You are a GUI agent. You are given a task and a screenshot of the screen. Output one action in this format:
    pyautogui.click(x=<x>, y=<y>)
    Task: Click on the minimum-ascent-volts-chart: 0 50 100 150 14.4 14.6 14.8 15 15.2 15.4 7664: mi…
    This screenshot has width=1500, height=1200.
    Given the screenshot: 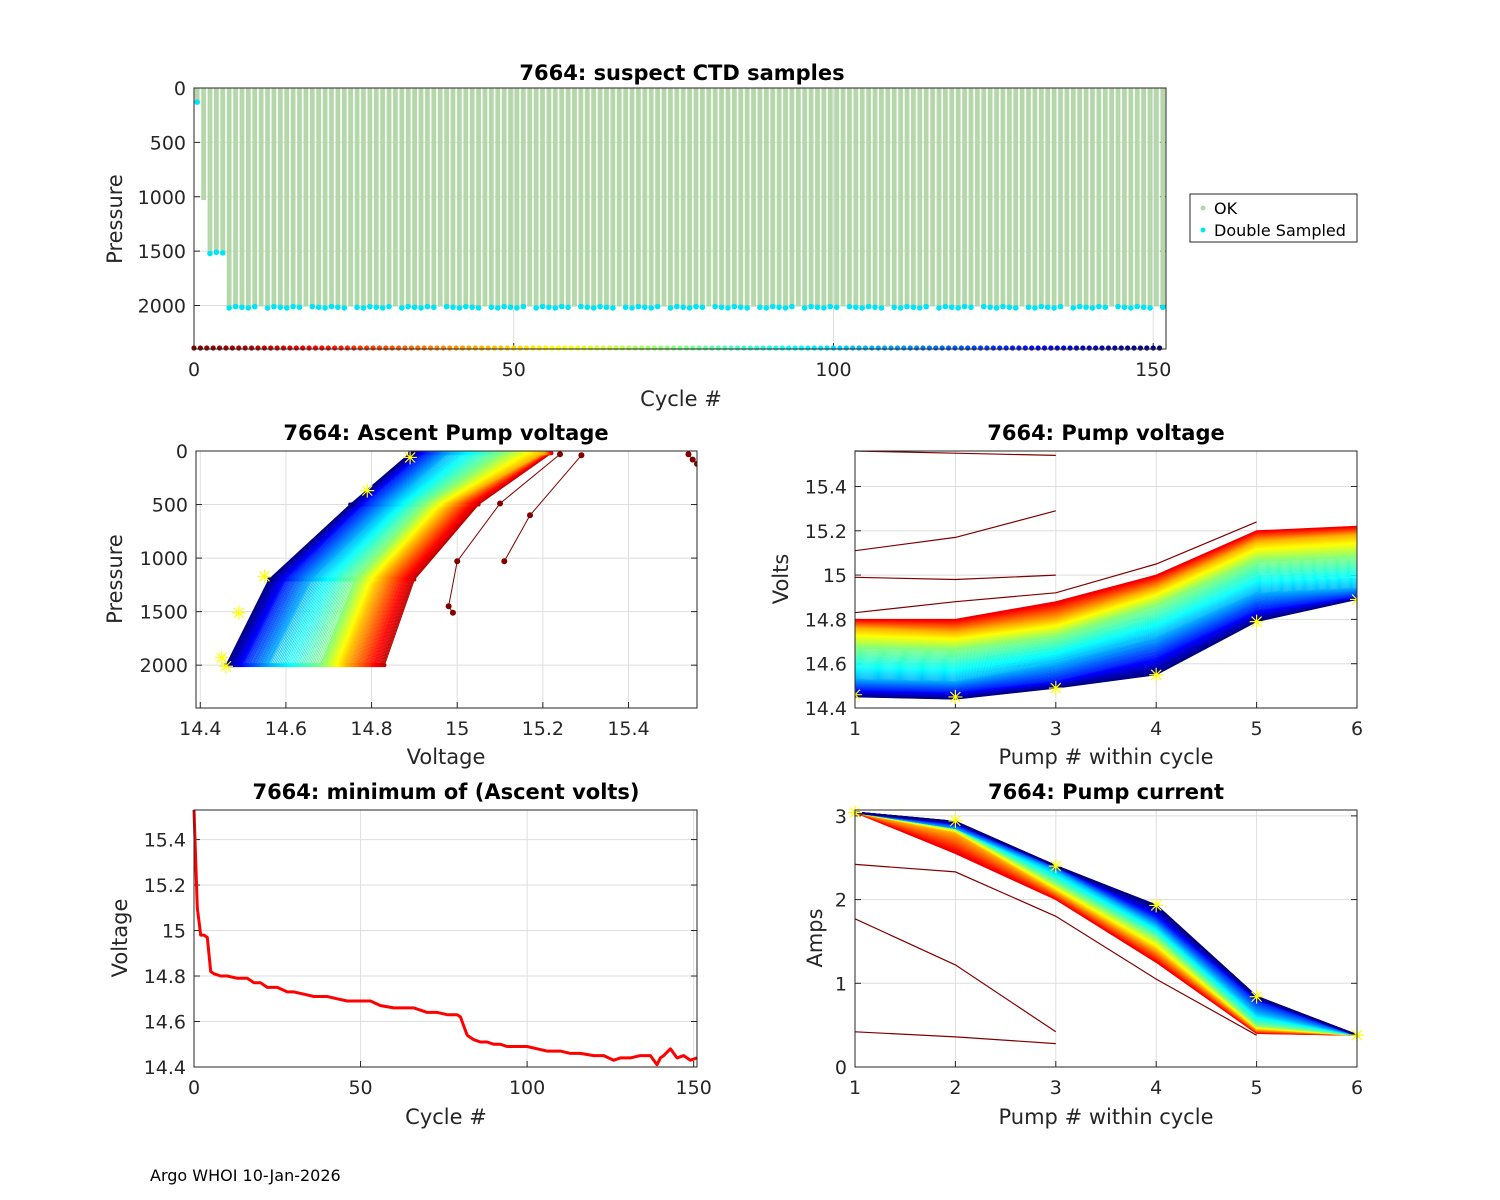 What is the action you would take?
    pyautogui.click(x=410, y=954)
    